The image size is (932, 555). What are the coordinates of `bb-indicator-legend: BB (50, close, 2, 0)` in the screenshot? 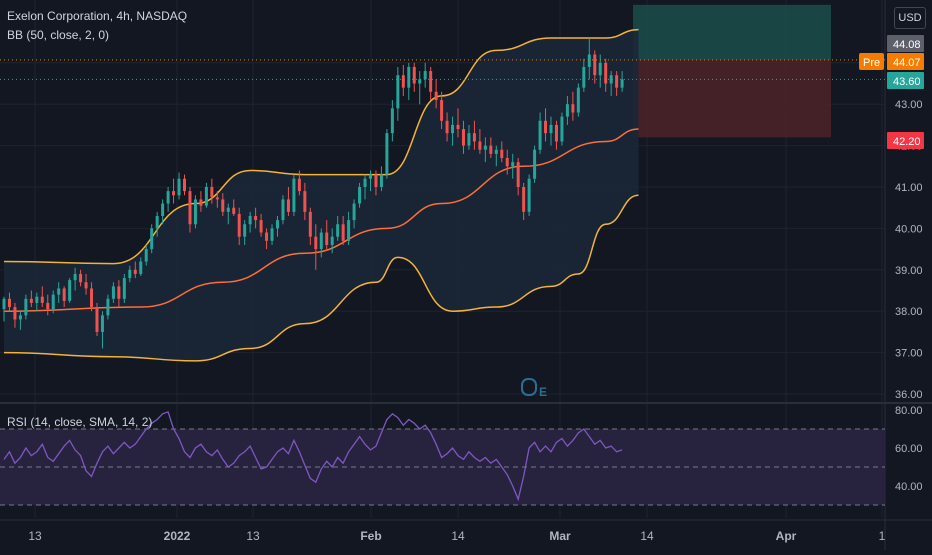 It's located at (58, 35).